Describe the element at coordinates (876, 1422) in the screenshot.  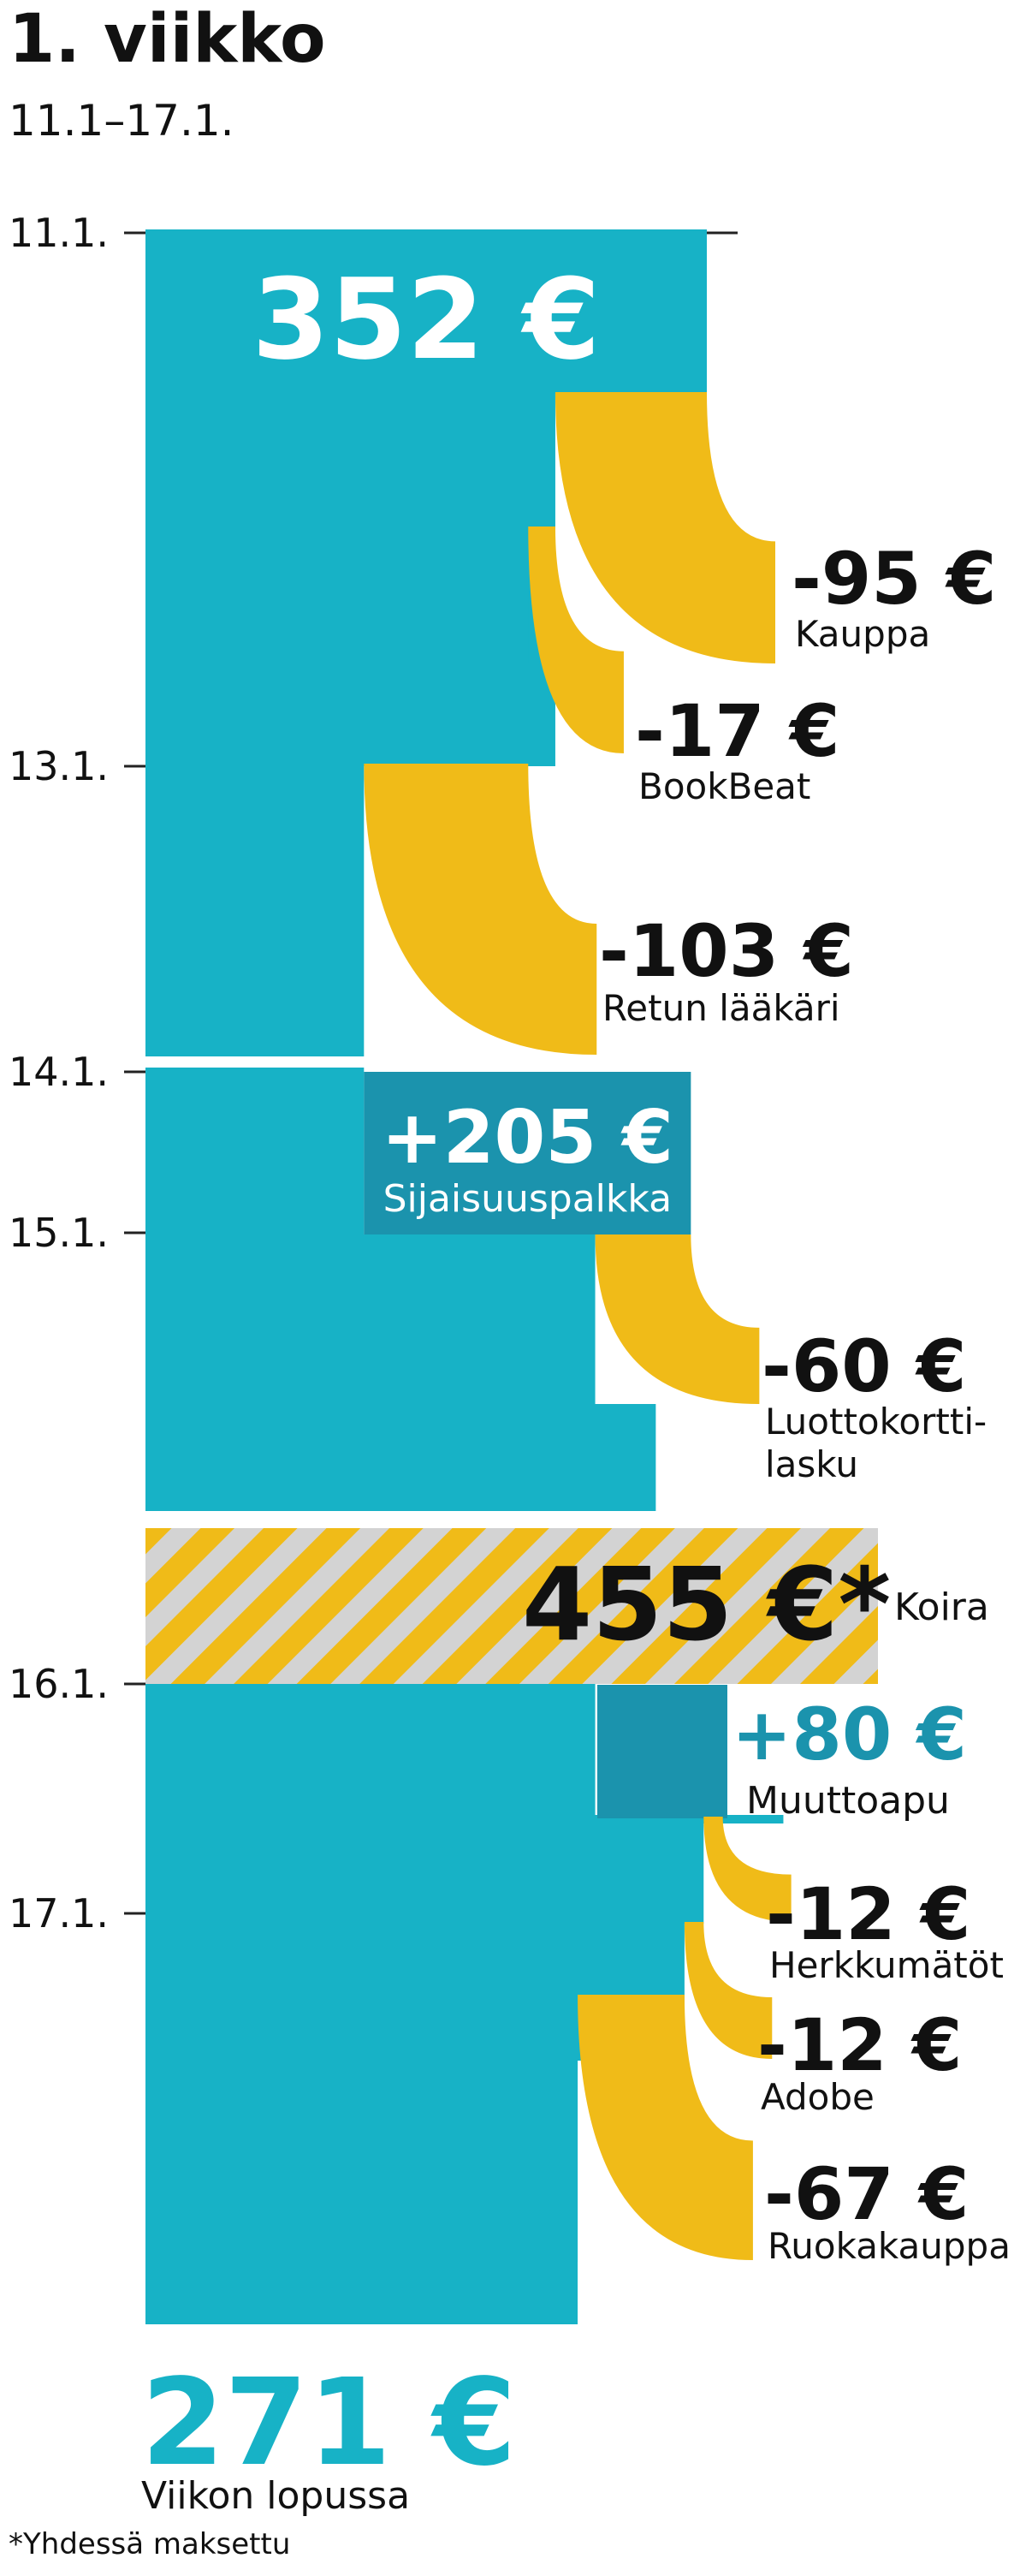
I see `expense-category-label: Luottokortti-` at that location.